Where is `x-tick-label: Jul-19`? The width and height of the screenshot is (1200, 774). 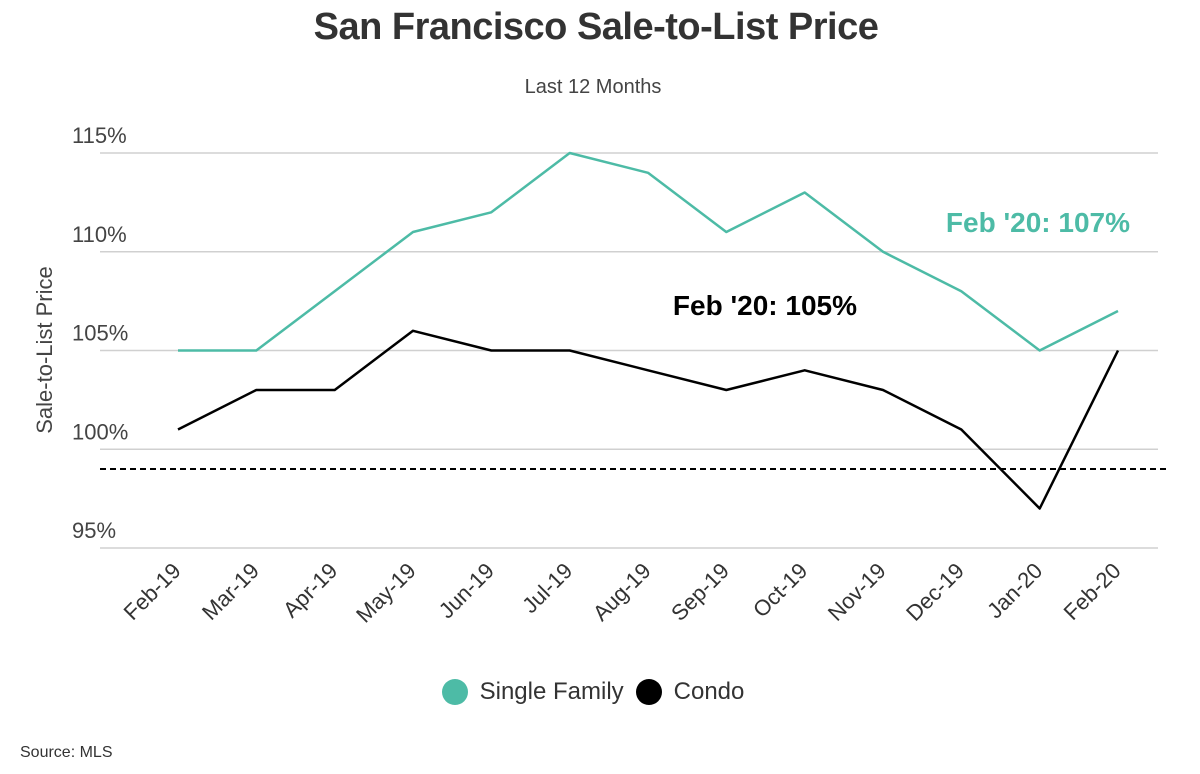
x-tick-label: Jul-19 is located at coordinates (547, 588).